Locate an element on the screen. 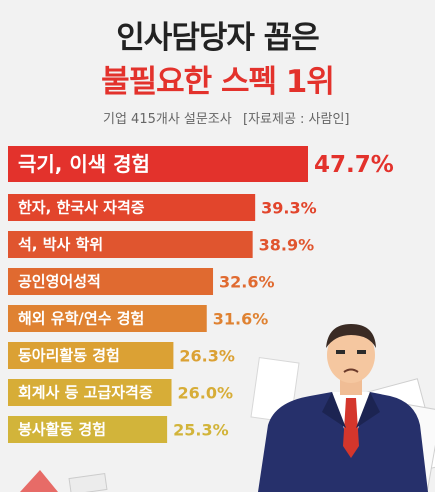 The width and height of the screenshot is (435, 492). businessman-illustration is located at coordinates (342, 408).